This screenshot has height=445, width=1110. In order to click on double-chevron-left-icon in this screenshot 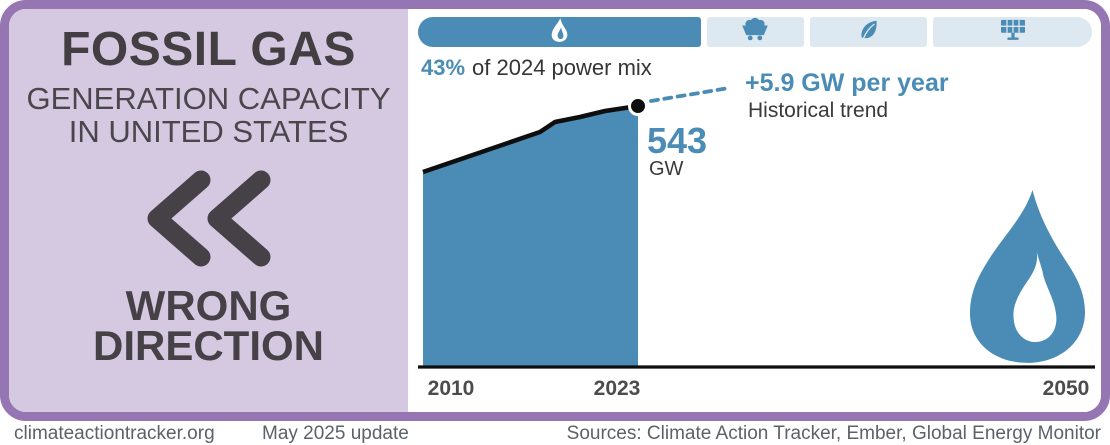, I will do `click(208, 221)`.